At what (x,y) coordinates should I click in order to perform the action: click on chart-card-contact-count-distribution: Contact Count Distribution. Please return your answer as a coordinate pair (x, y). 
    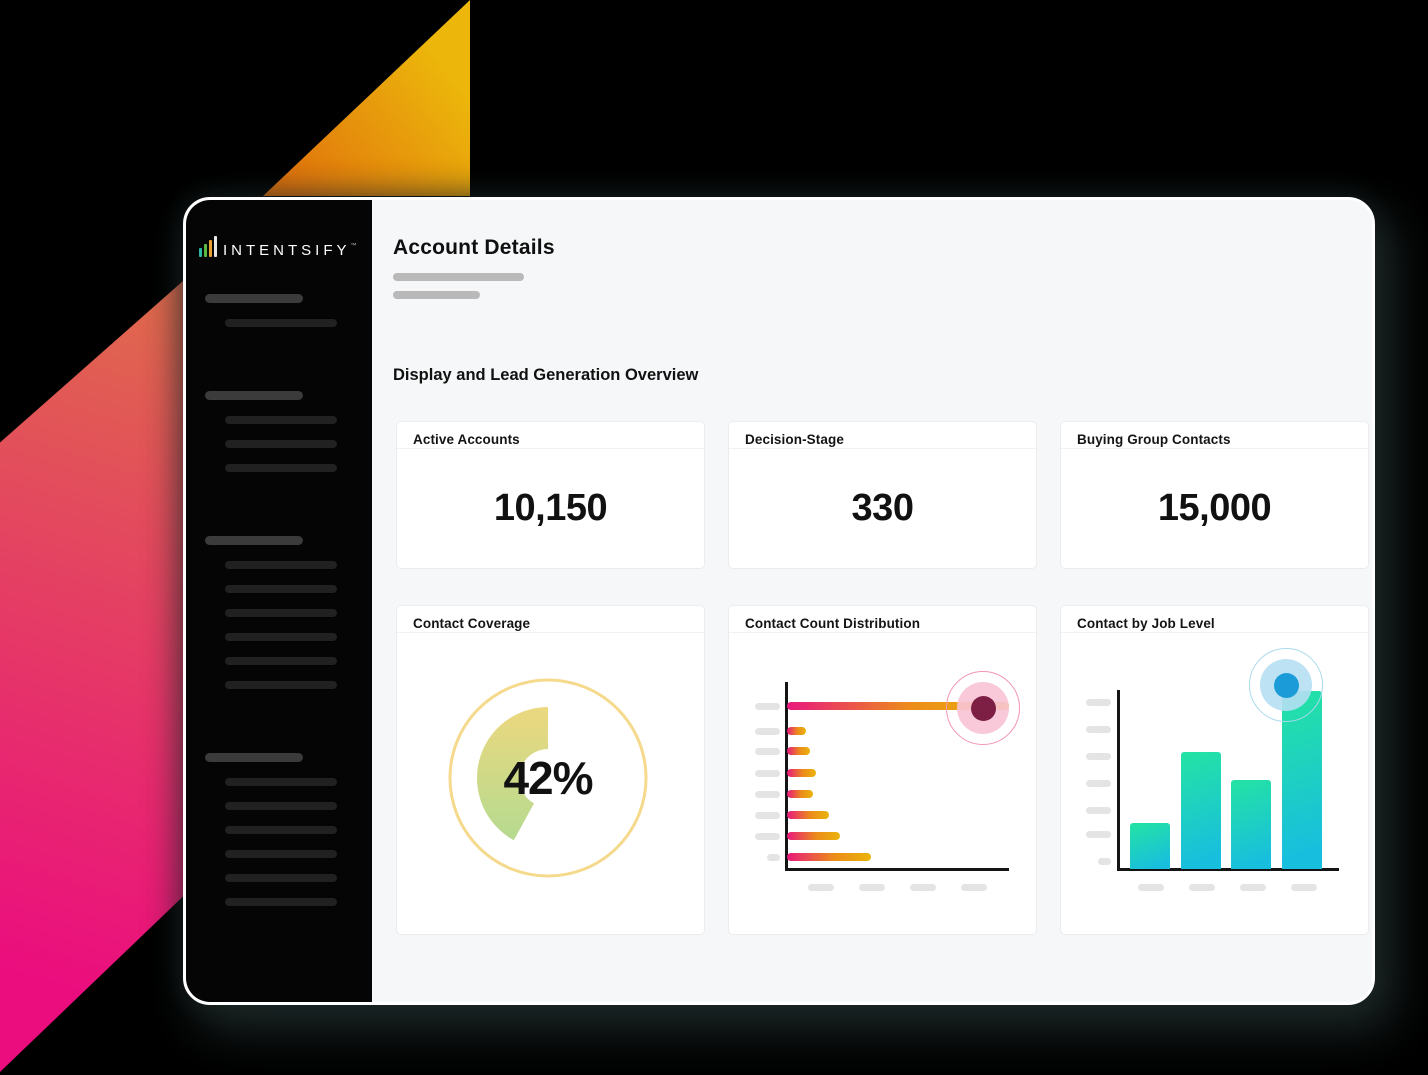
    Looking at the image, I should click on (882, 770).